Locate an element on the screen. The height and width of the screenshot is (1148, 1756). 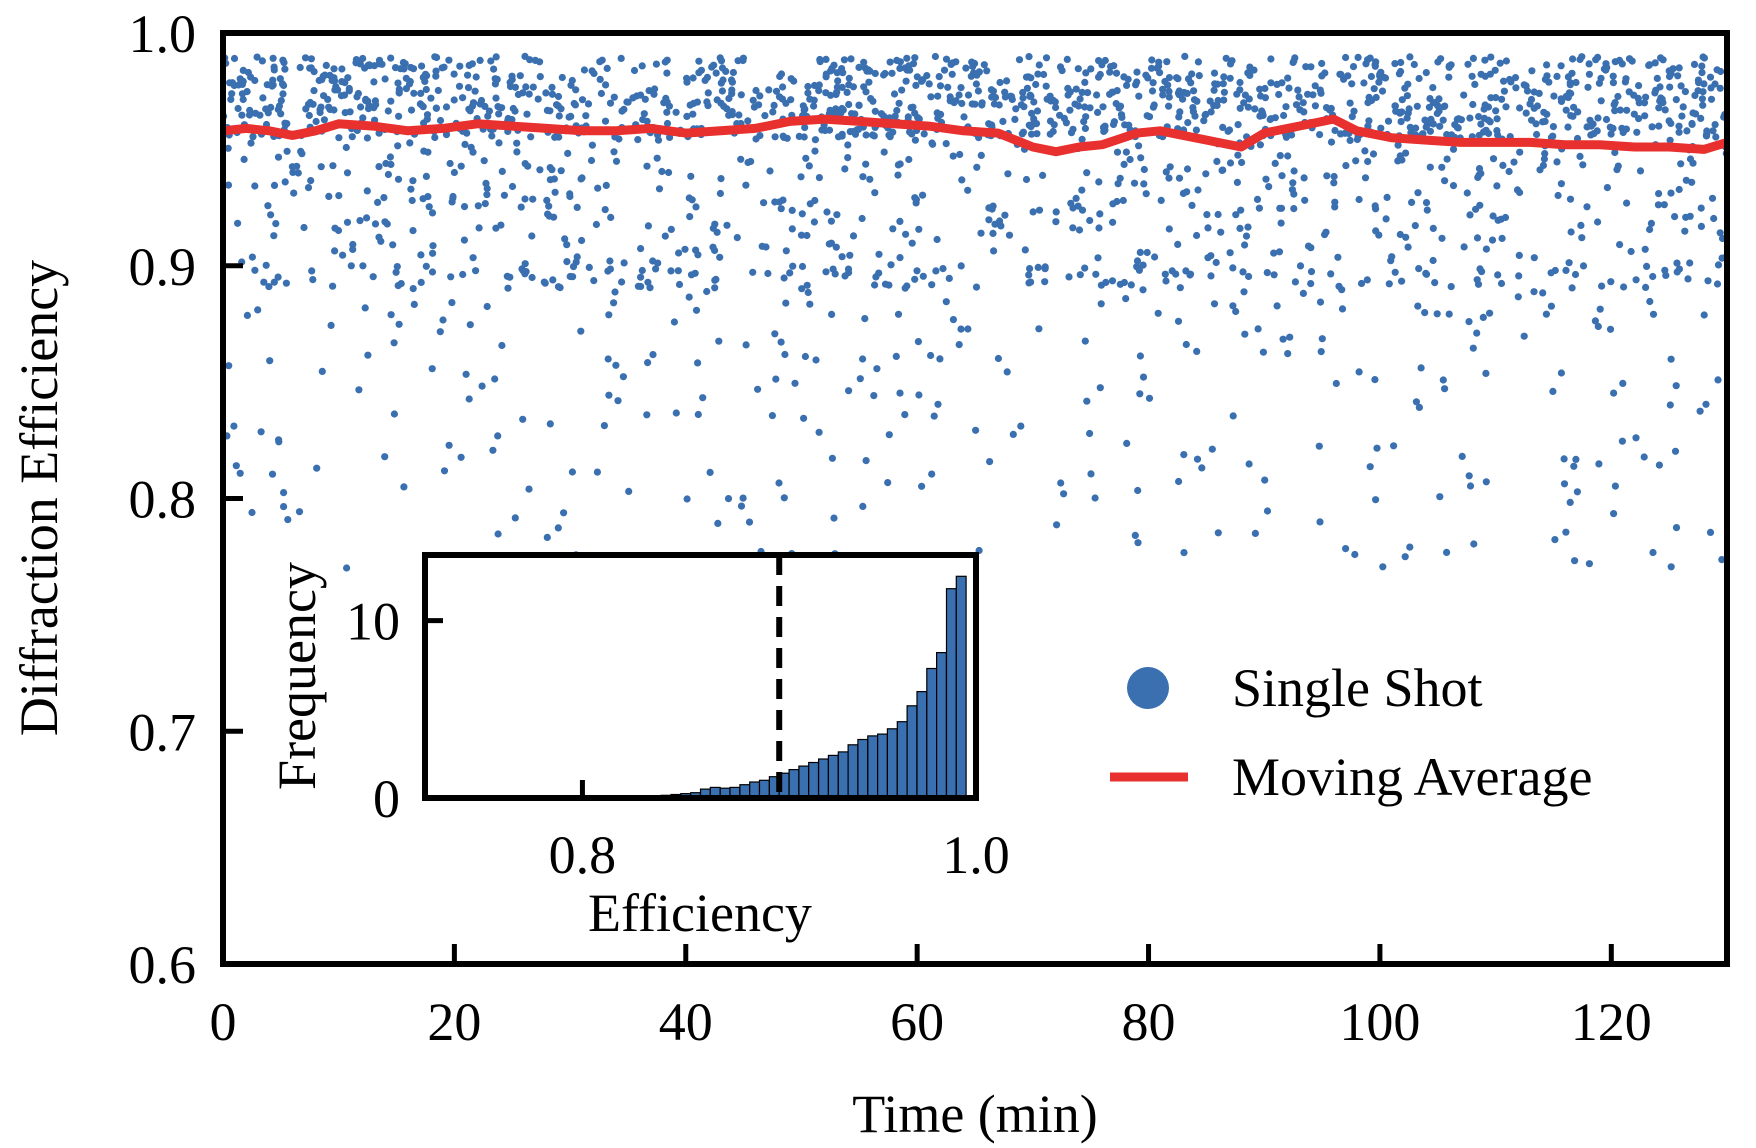
x-tick-label: 120 is located at coordinates (1611, 1022).